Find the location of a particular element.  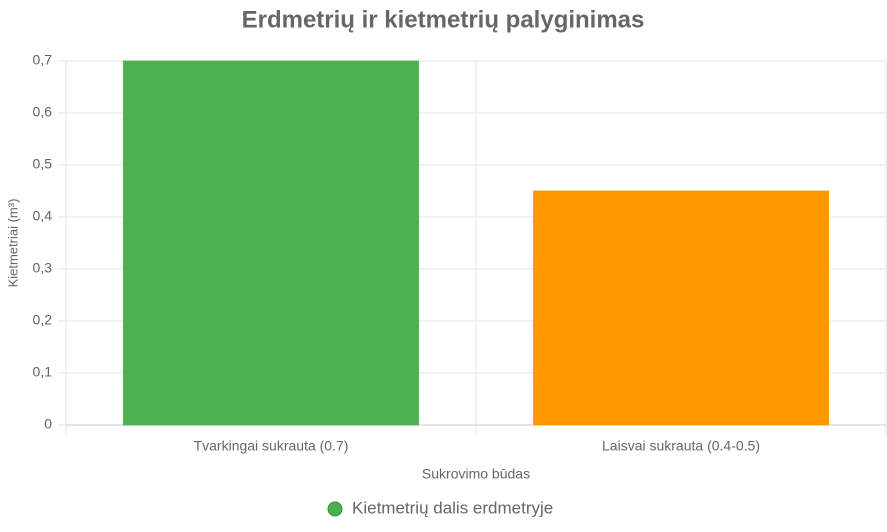

x-tick-label: Tvarkingai sukrauta (0.7) is located at coordinates (271, 446).